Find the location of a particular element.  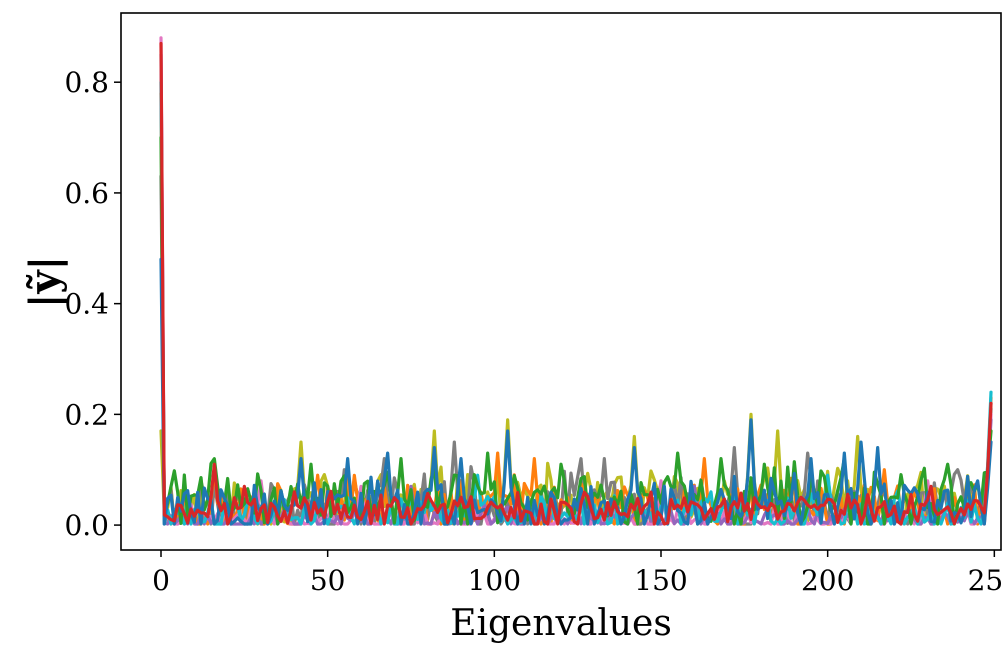

y-tick-label: 0.0 is located at coordinates (86, 525).